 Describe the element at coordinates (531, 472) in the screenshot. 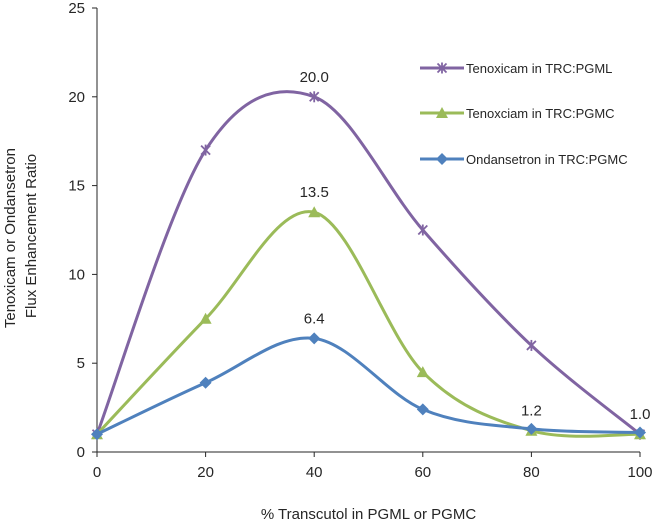

I see `x-tick-label: 80` at that location.